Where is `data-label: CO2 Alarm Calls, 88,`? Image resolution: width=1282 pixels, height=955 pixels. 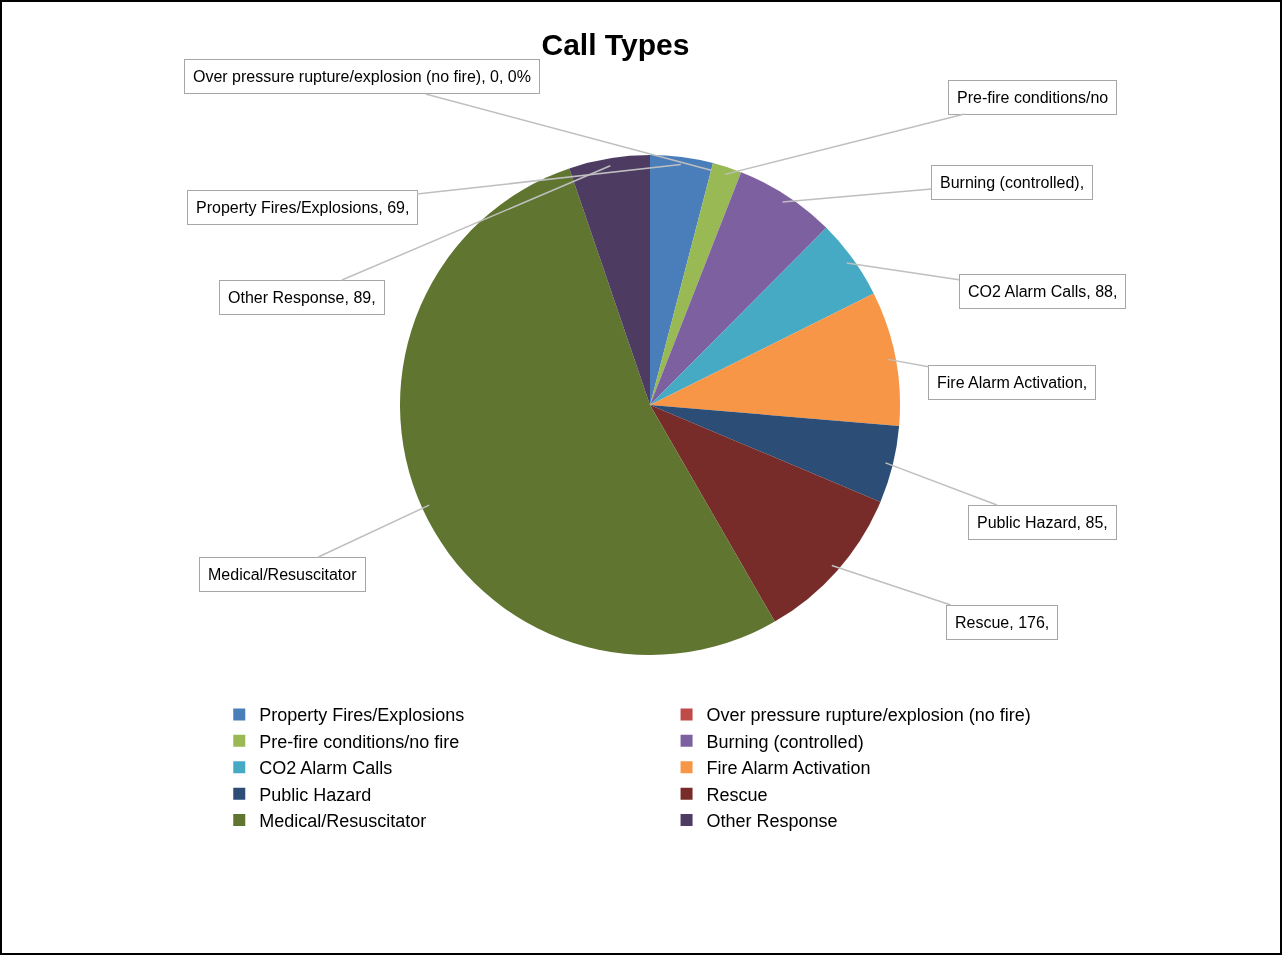 data-label: CO2 Alarm Calls, 88, is located at coordinates (1043, 291).